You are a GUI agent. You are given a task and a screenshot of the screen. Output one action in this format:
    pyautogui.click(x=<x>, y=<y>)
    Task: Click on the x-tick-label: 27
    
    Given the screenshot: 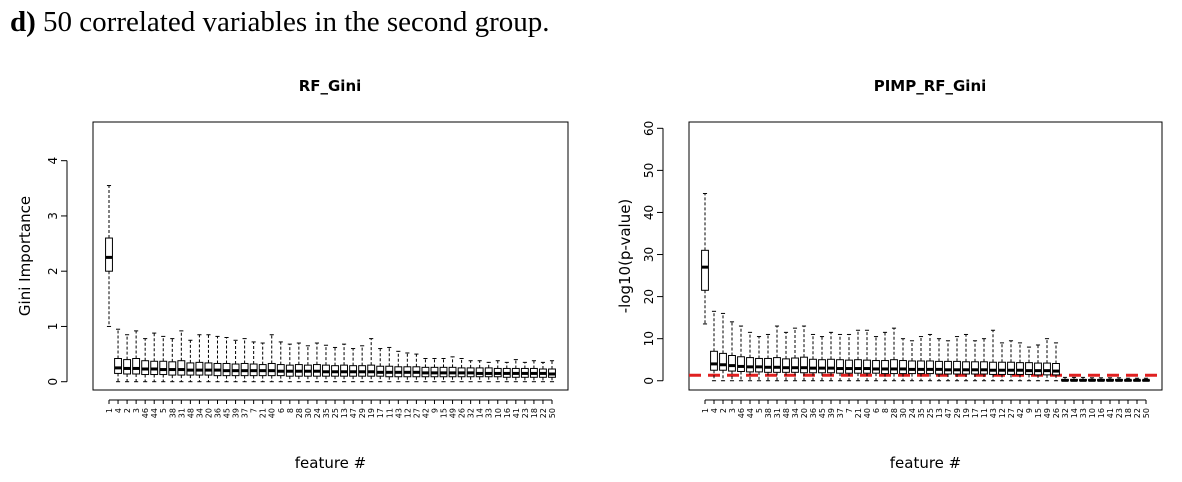 What is the action you would take?
    pyautogui.click(x=1011, y=413)
    